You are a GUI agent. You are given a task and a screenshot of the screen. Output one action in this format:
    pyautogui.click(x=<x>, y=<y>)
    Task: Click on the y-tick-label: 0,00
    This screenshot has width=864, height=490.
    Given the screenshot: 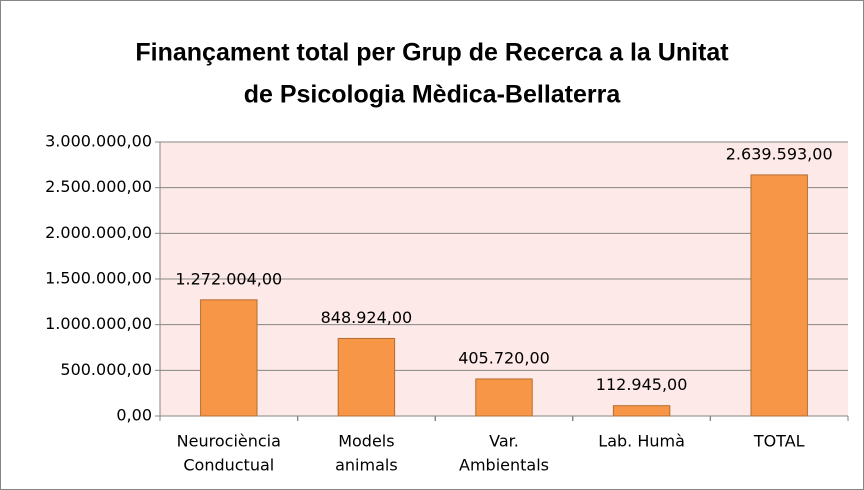 What is the action you would take?
    pyautogui.click(x=134, y=415)
    